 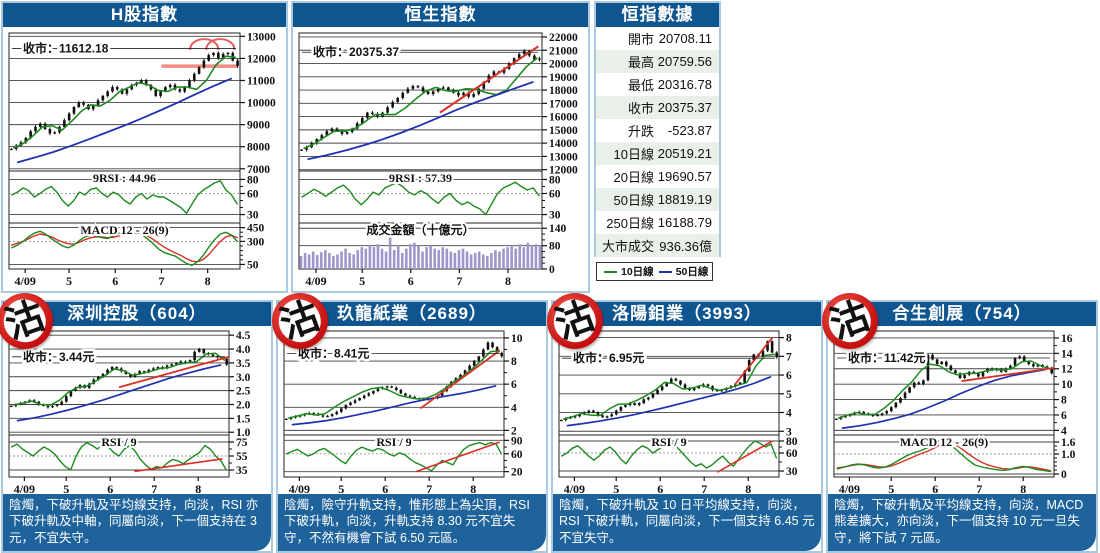 I want to click on svg-text: 30, so click(x=253, y=216).